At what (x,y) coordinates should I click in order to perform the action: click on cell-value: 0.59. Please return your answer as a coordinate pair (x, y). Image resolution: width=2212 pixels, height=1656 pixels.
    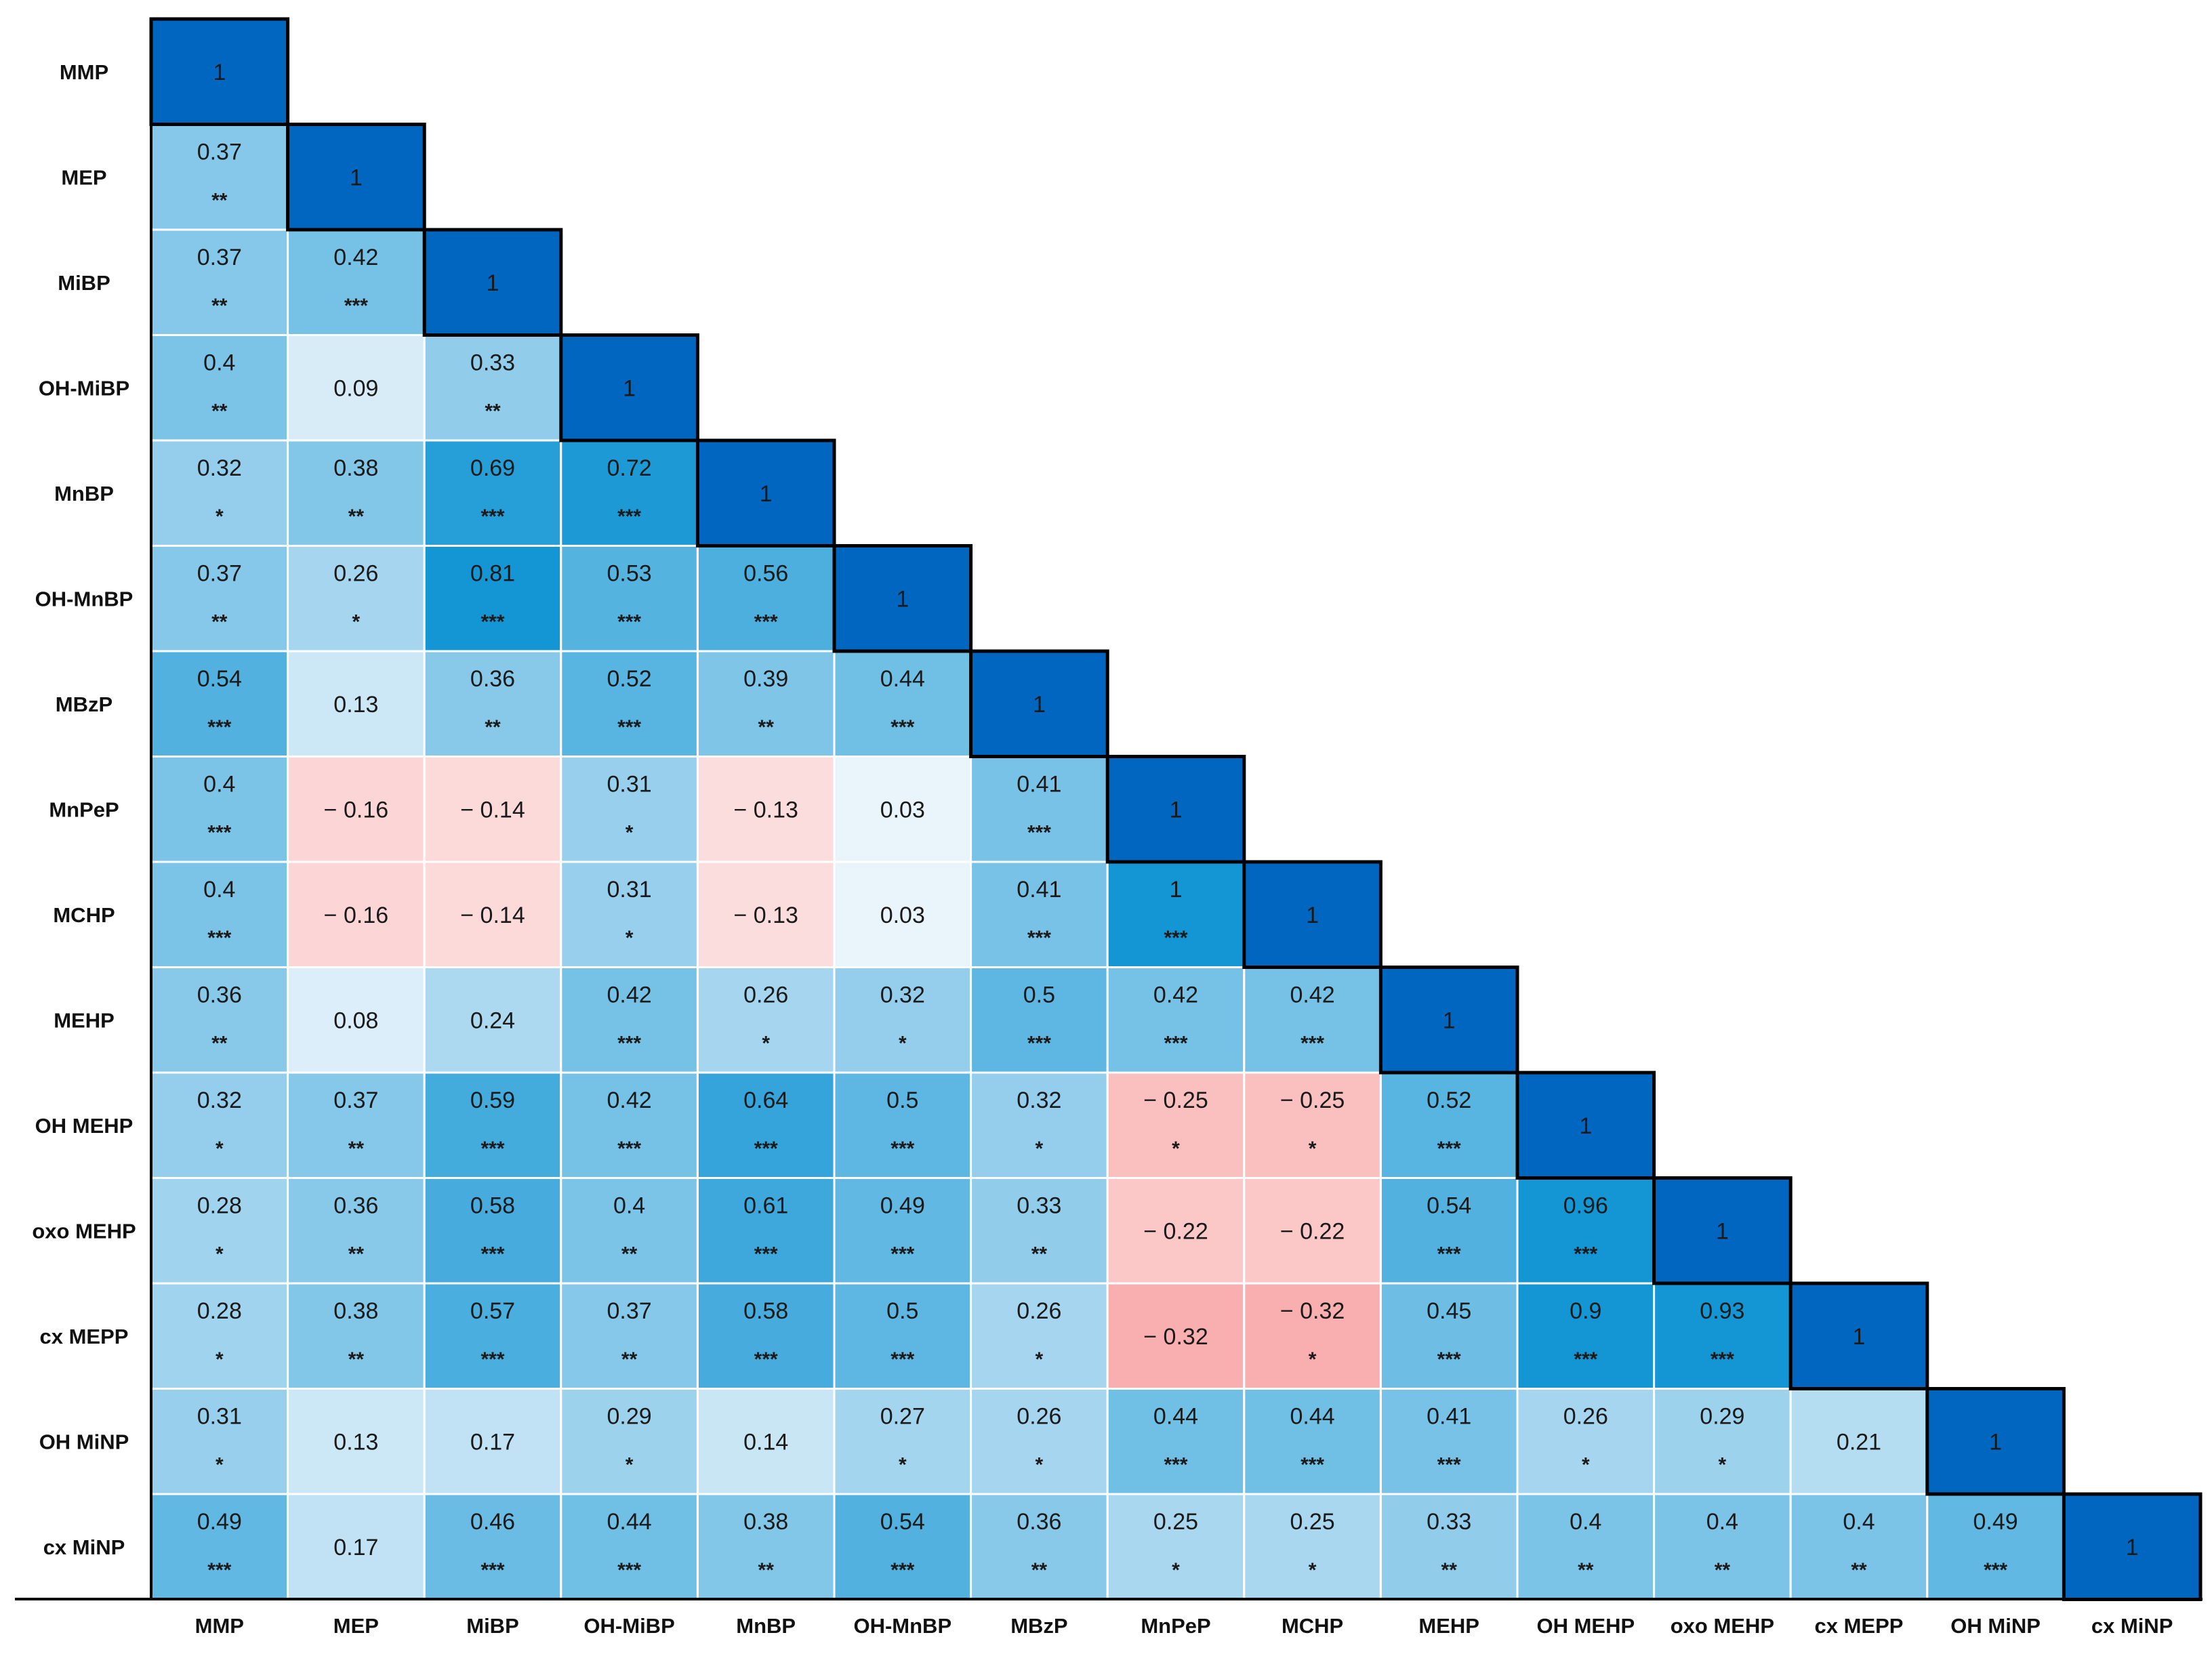
    Looking at the image, I should click on (493, 1100).